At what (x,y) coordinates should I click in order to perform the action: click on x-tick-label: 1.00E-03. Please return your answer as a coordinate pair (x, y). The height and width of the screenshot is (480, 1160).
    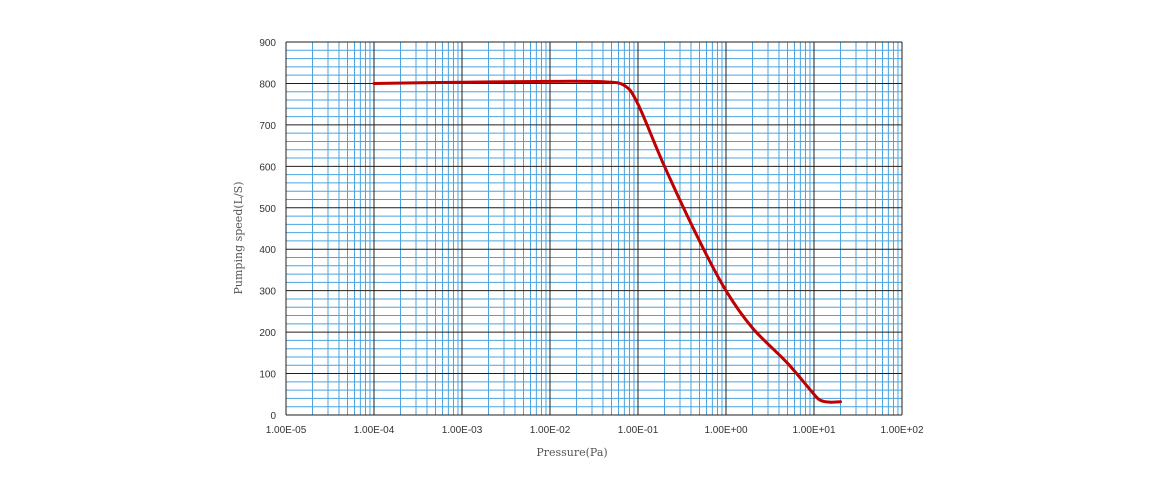
    Looking at the image, I should click on (462, 430).